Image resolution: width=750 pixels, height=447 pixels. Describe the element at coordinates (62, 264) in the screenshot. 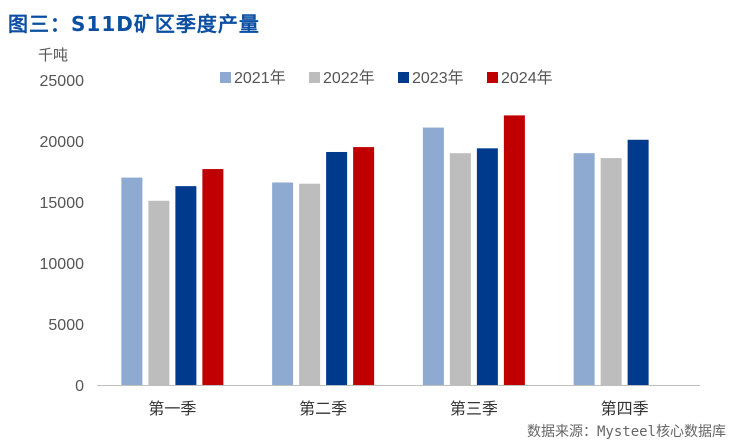

I see `y-tick-label: 10000` at that location.